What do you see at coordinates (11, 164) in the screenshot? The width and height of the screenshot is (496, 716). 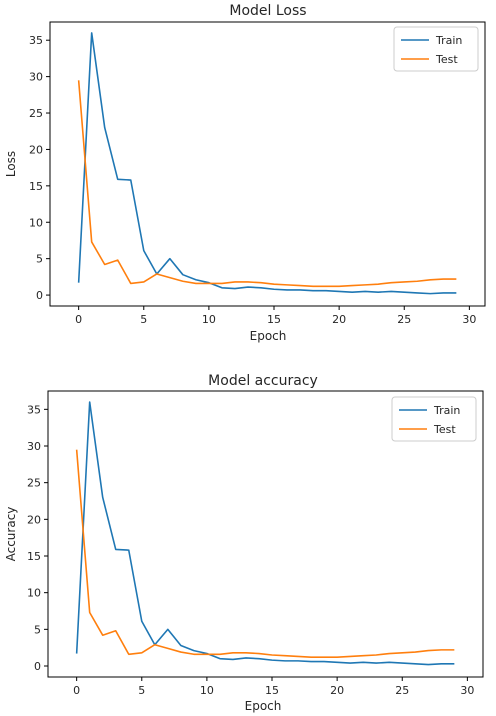 I see `y-axis-label: Loss` at bounding box center [11, 164].